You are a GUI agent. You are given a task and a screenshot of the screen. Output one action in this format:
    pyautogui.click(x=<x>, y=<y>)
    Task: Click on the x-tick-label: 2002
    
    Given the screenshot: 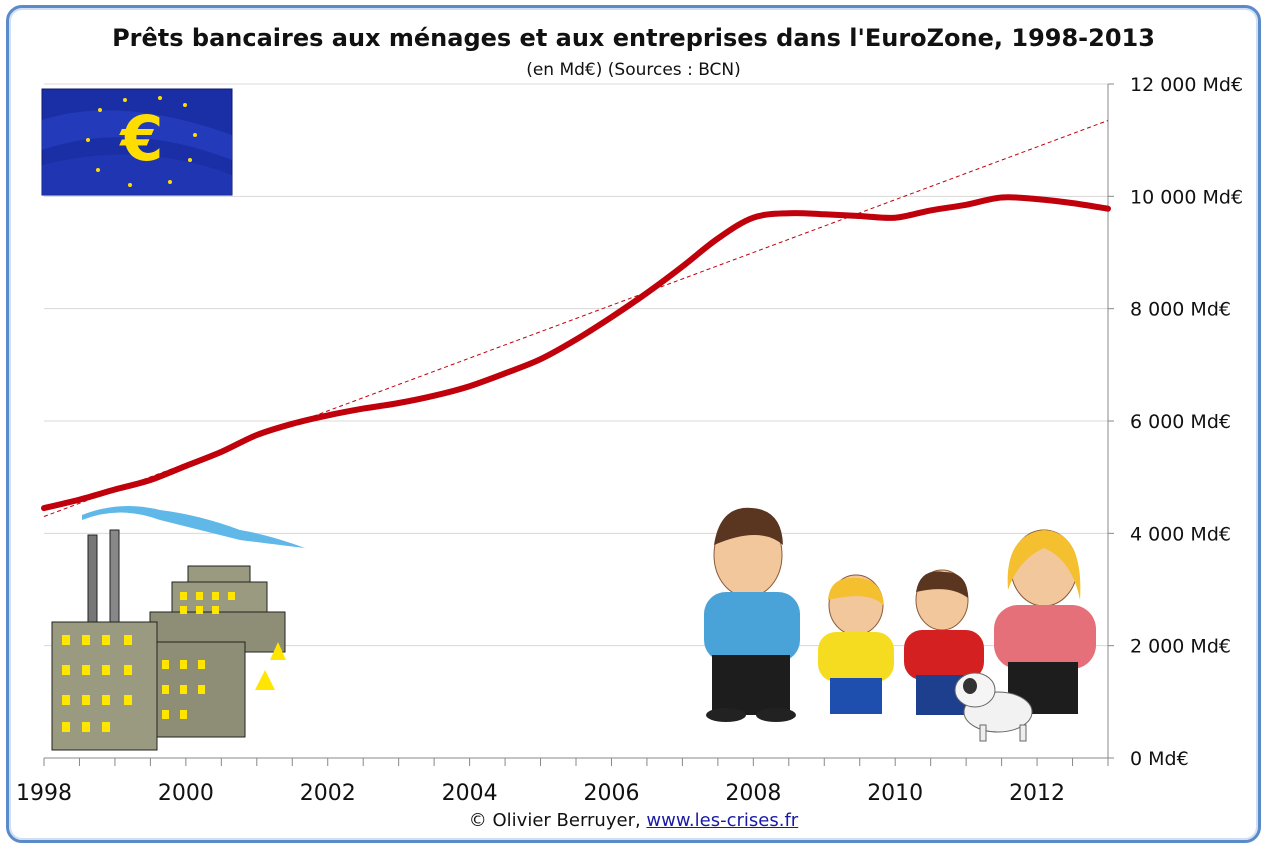 What is the action you would take?
    pyautogui.click(x=328, y=793)
    